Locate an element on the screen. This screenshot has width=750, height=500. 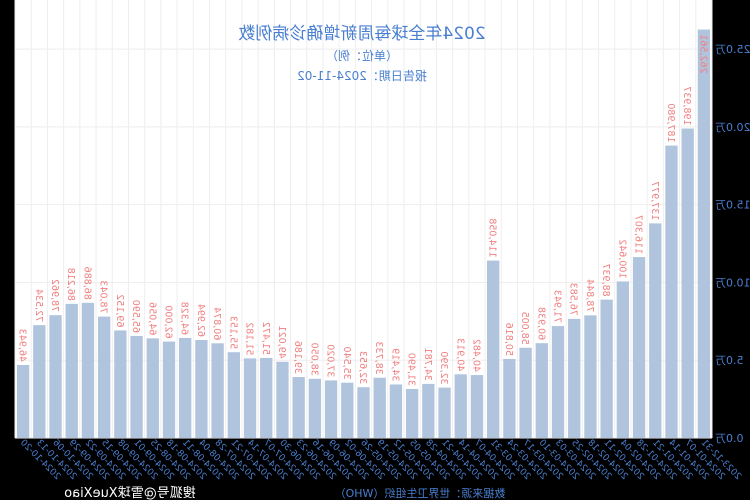
value-label: 86,218 is located at coordinates (70, 284).